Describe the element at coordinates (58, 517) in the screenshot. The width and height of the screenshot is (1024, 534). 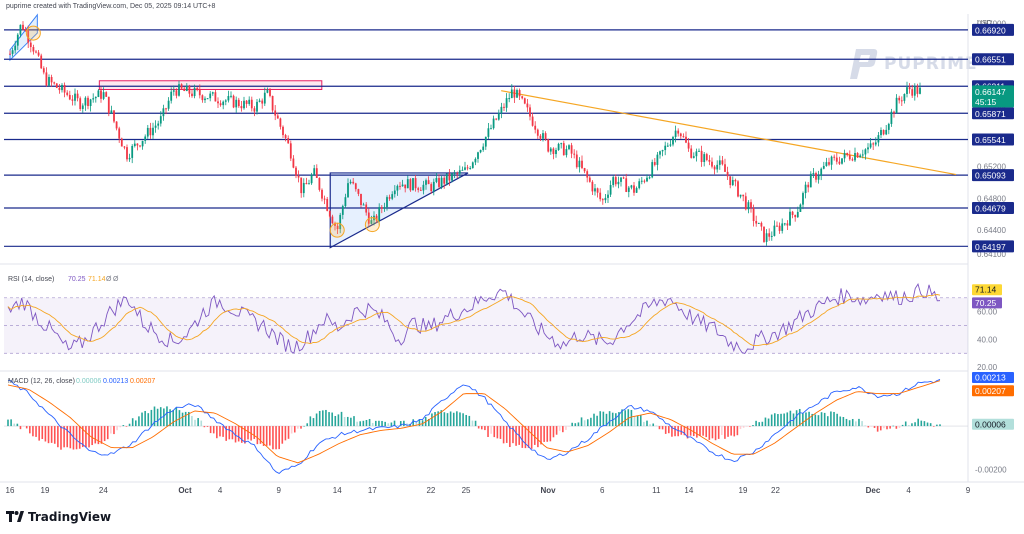
I see `tradingview-logo: TradingView` at that location.